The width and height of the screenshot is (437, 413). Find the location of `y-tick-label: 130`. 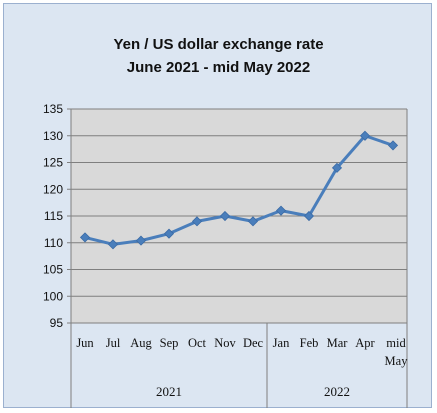

y-tick-label: 130 is located at coordinates (53, 136).